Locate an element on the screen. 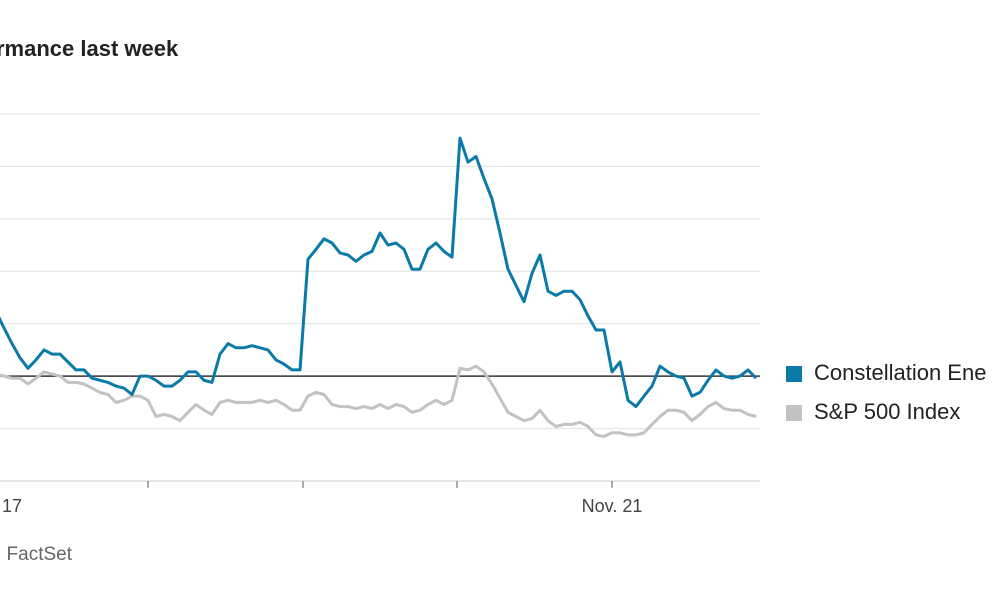 Image resolution: width=1000 pixels, height=600 pixels. chart-title: rmance last week is located at coordinates (89, 48).